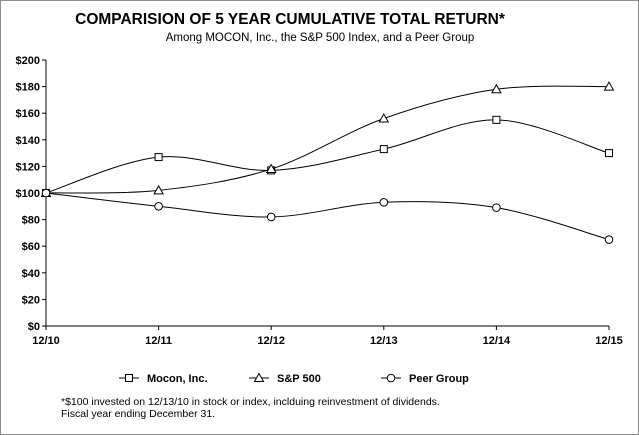 The image size is (639, 435). Describe the element at coordinates (391, 378) in the screenshot. I see `legend-marker-peer-group` at that location.